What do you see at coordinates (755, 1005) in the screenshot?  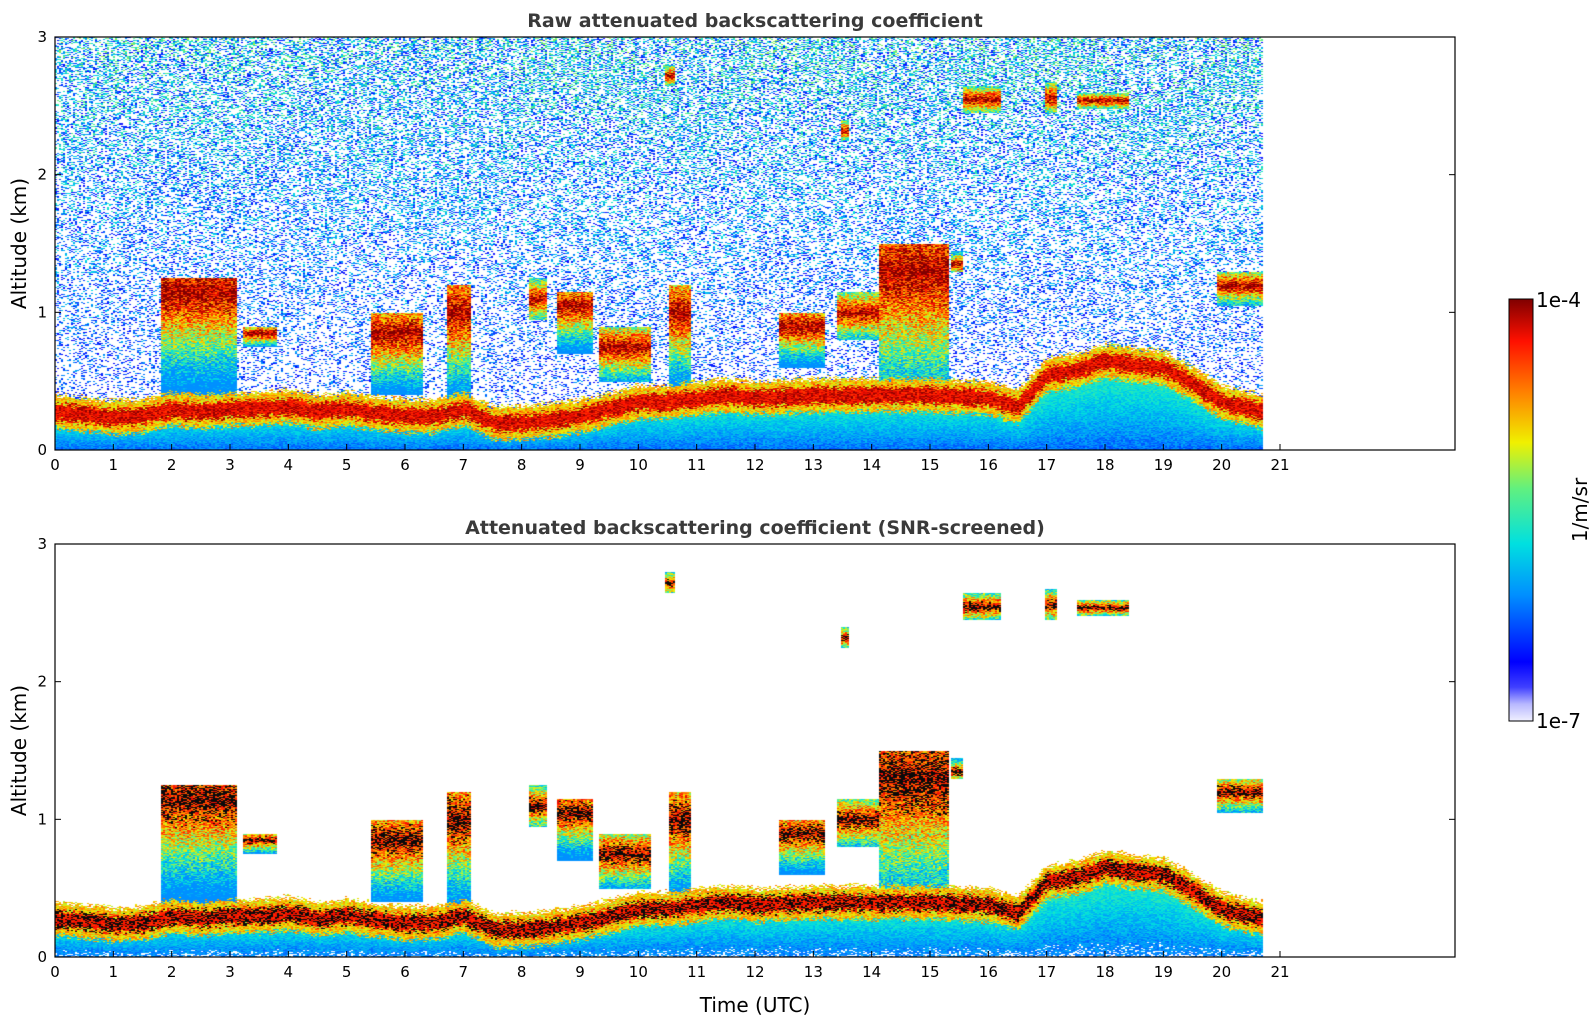 I see `x-axis-label: Time (UTC)` at bounding box center [755, 1005].